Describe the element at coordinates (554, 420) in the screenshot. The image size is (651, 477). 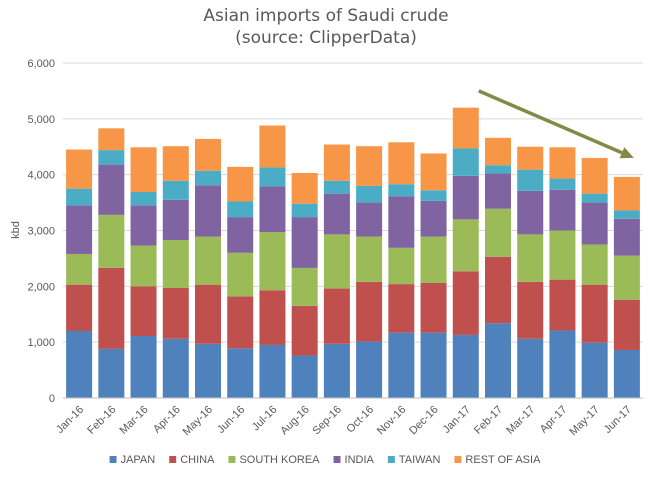
I see `x-tick-label: Apr-17` at that location.